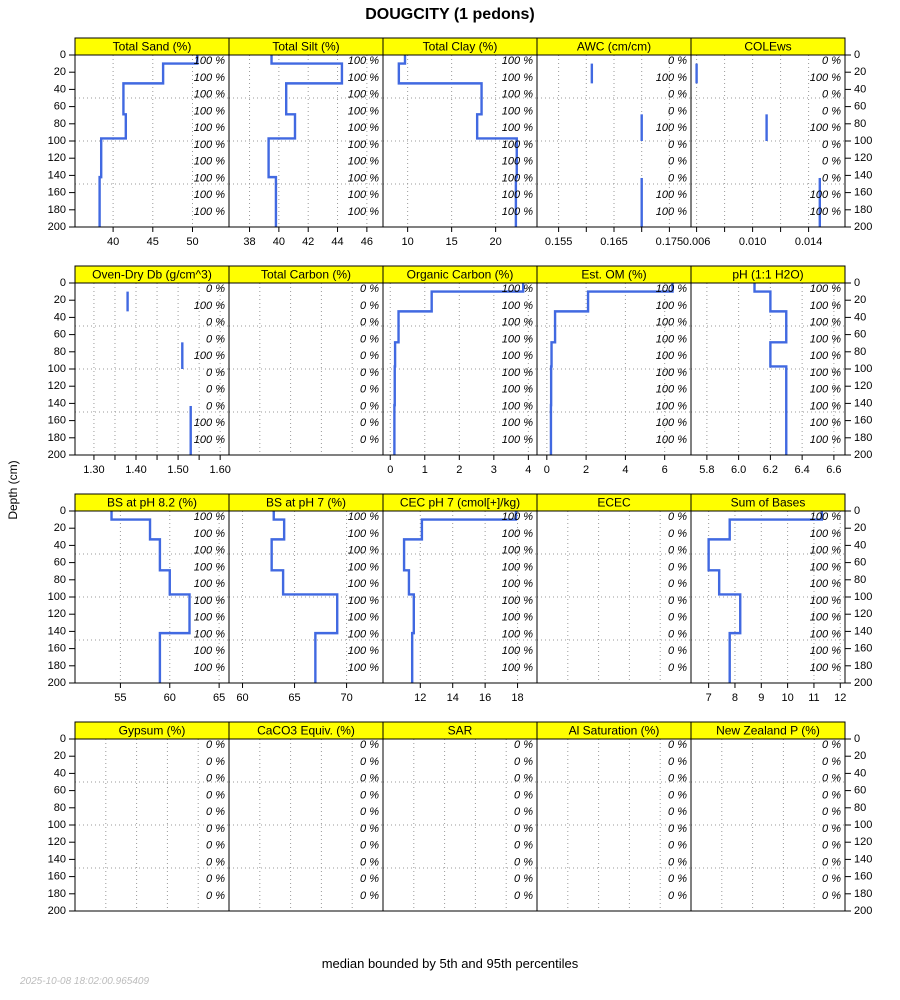 The width and height of the screenshot is (900, 1000). What do you see at coordinates (559, 242) in the screenshot?
I see `x-tick-label: 0.155` at bounding box center [559, 242].